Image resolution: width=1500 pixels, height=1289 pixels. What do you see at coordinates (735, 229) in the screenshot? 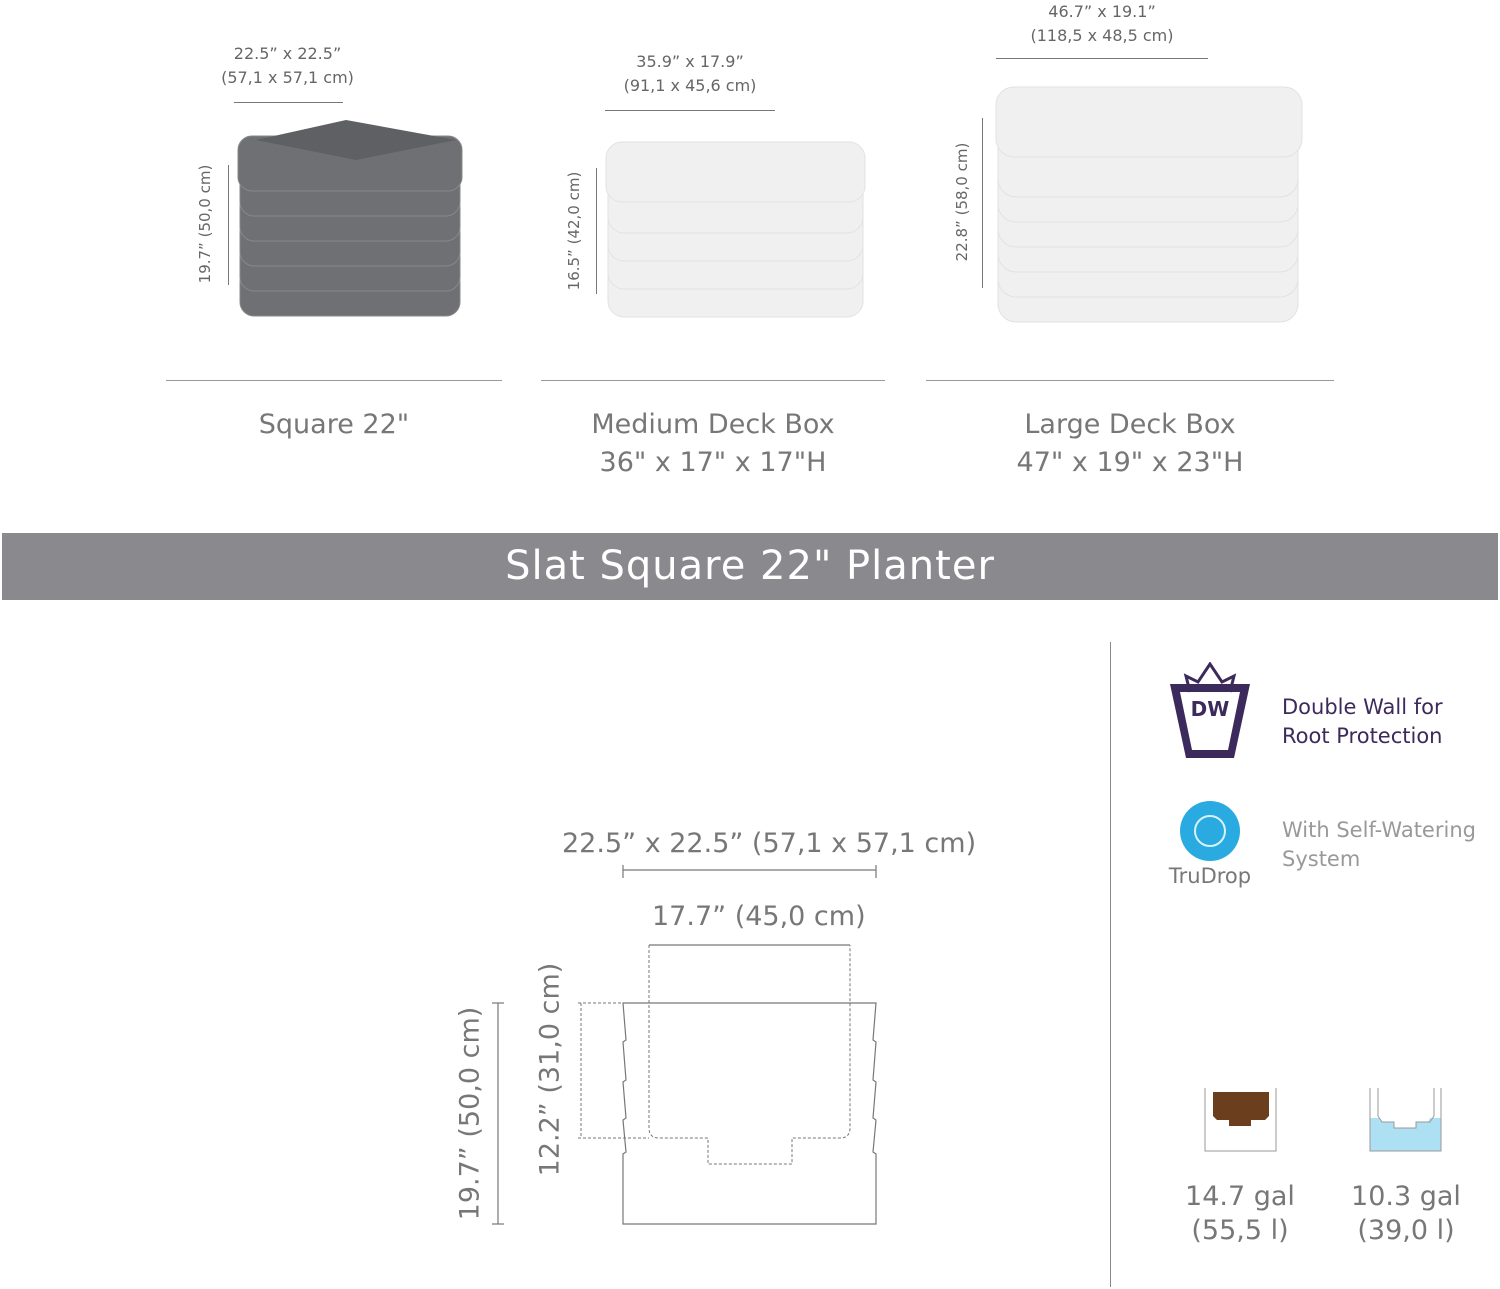
I see `medium-planter-image` at bounding box center [735, 229].